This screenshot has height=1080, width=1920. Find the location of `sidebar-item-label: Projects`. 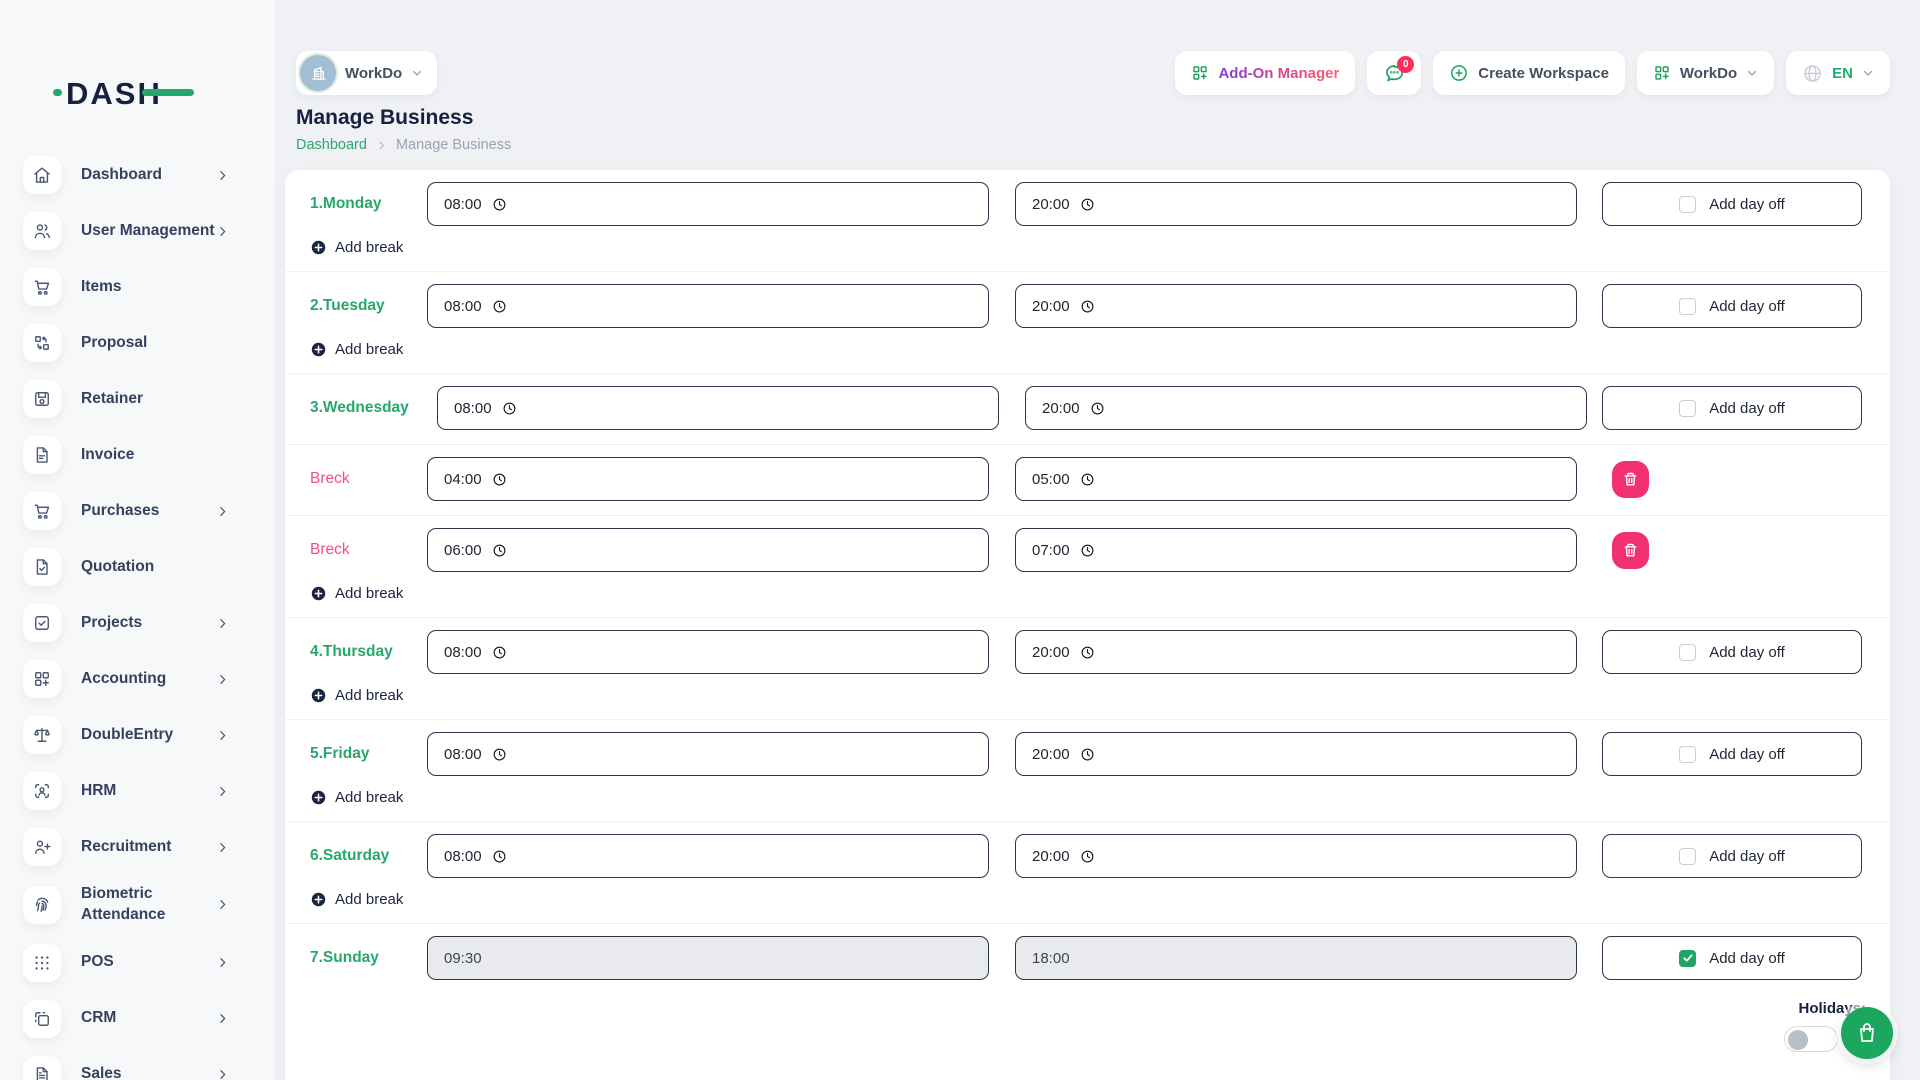

sidebar-item-label: Projects is located at coordinates (112, 622).